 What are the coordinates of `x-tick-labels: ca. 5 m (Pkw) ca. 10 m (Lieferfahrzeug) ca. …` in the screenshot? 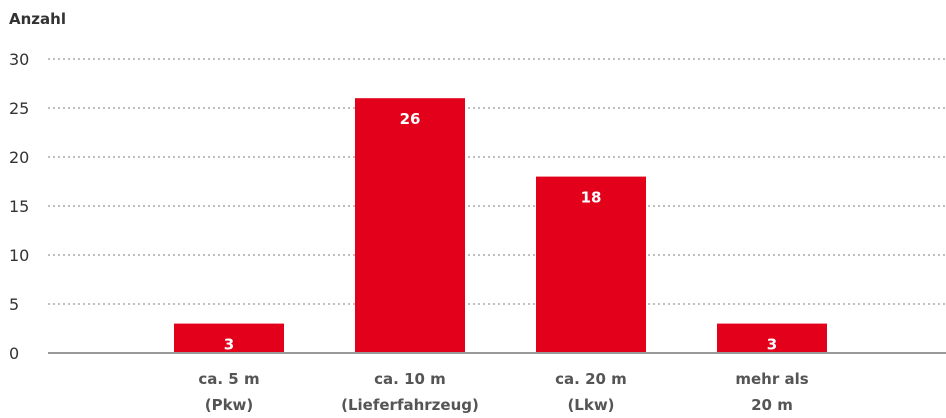 It's located at (503, 392).